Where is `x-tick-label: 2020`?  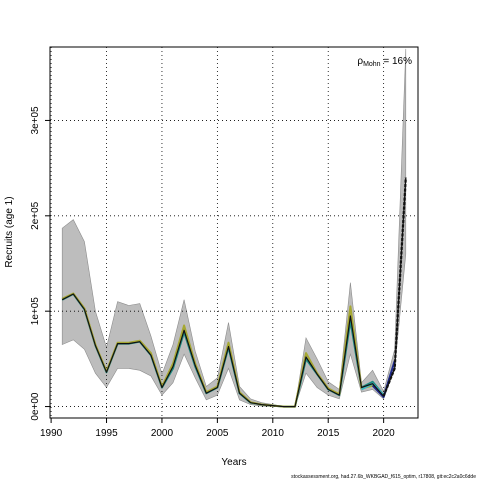
x-tick-label: 2020 is located at coordinates (384, 433).